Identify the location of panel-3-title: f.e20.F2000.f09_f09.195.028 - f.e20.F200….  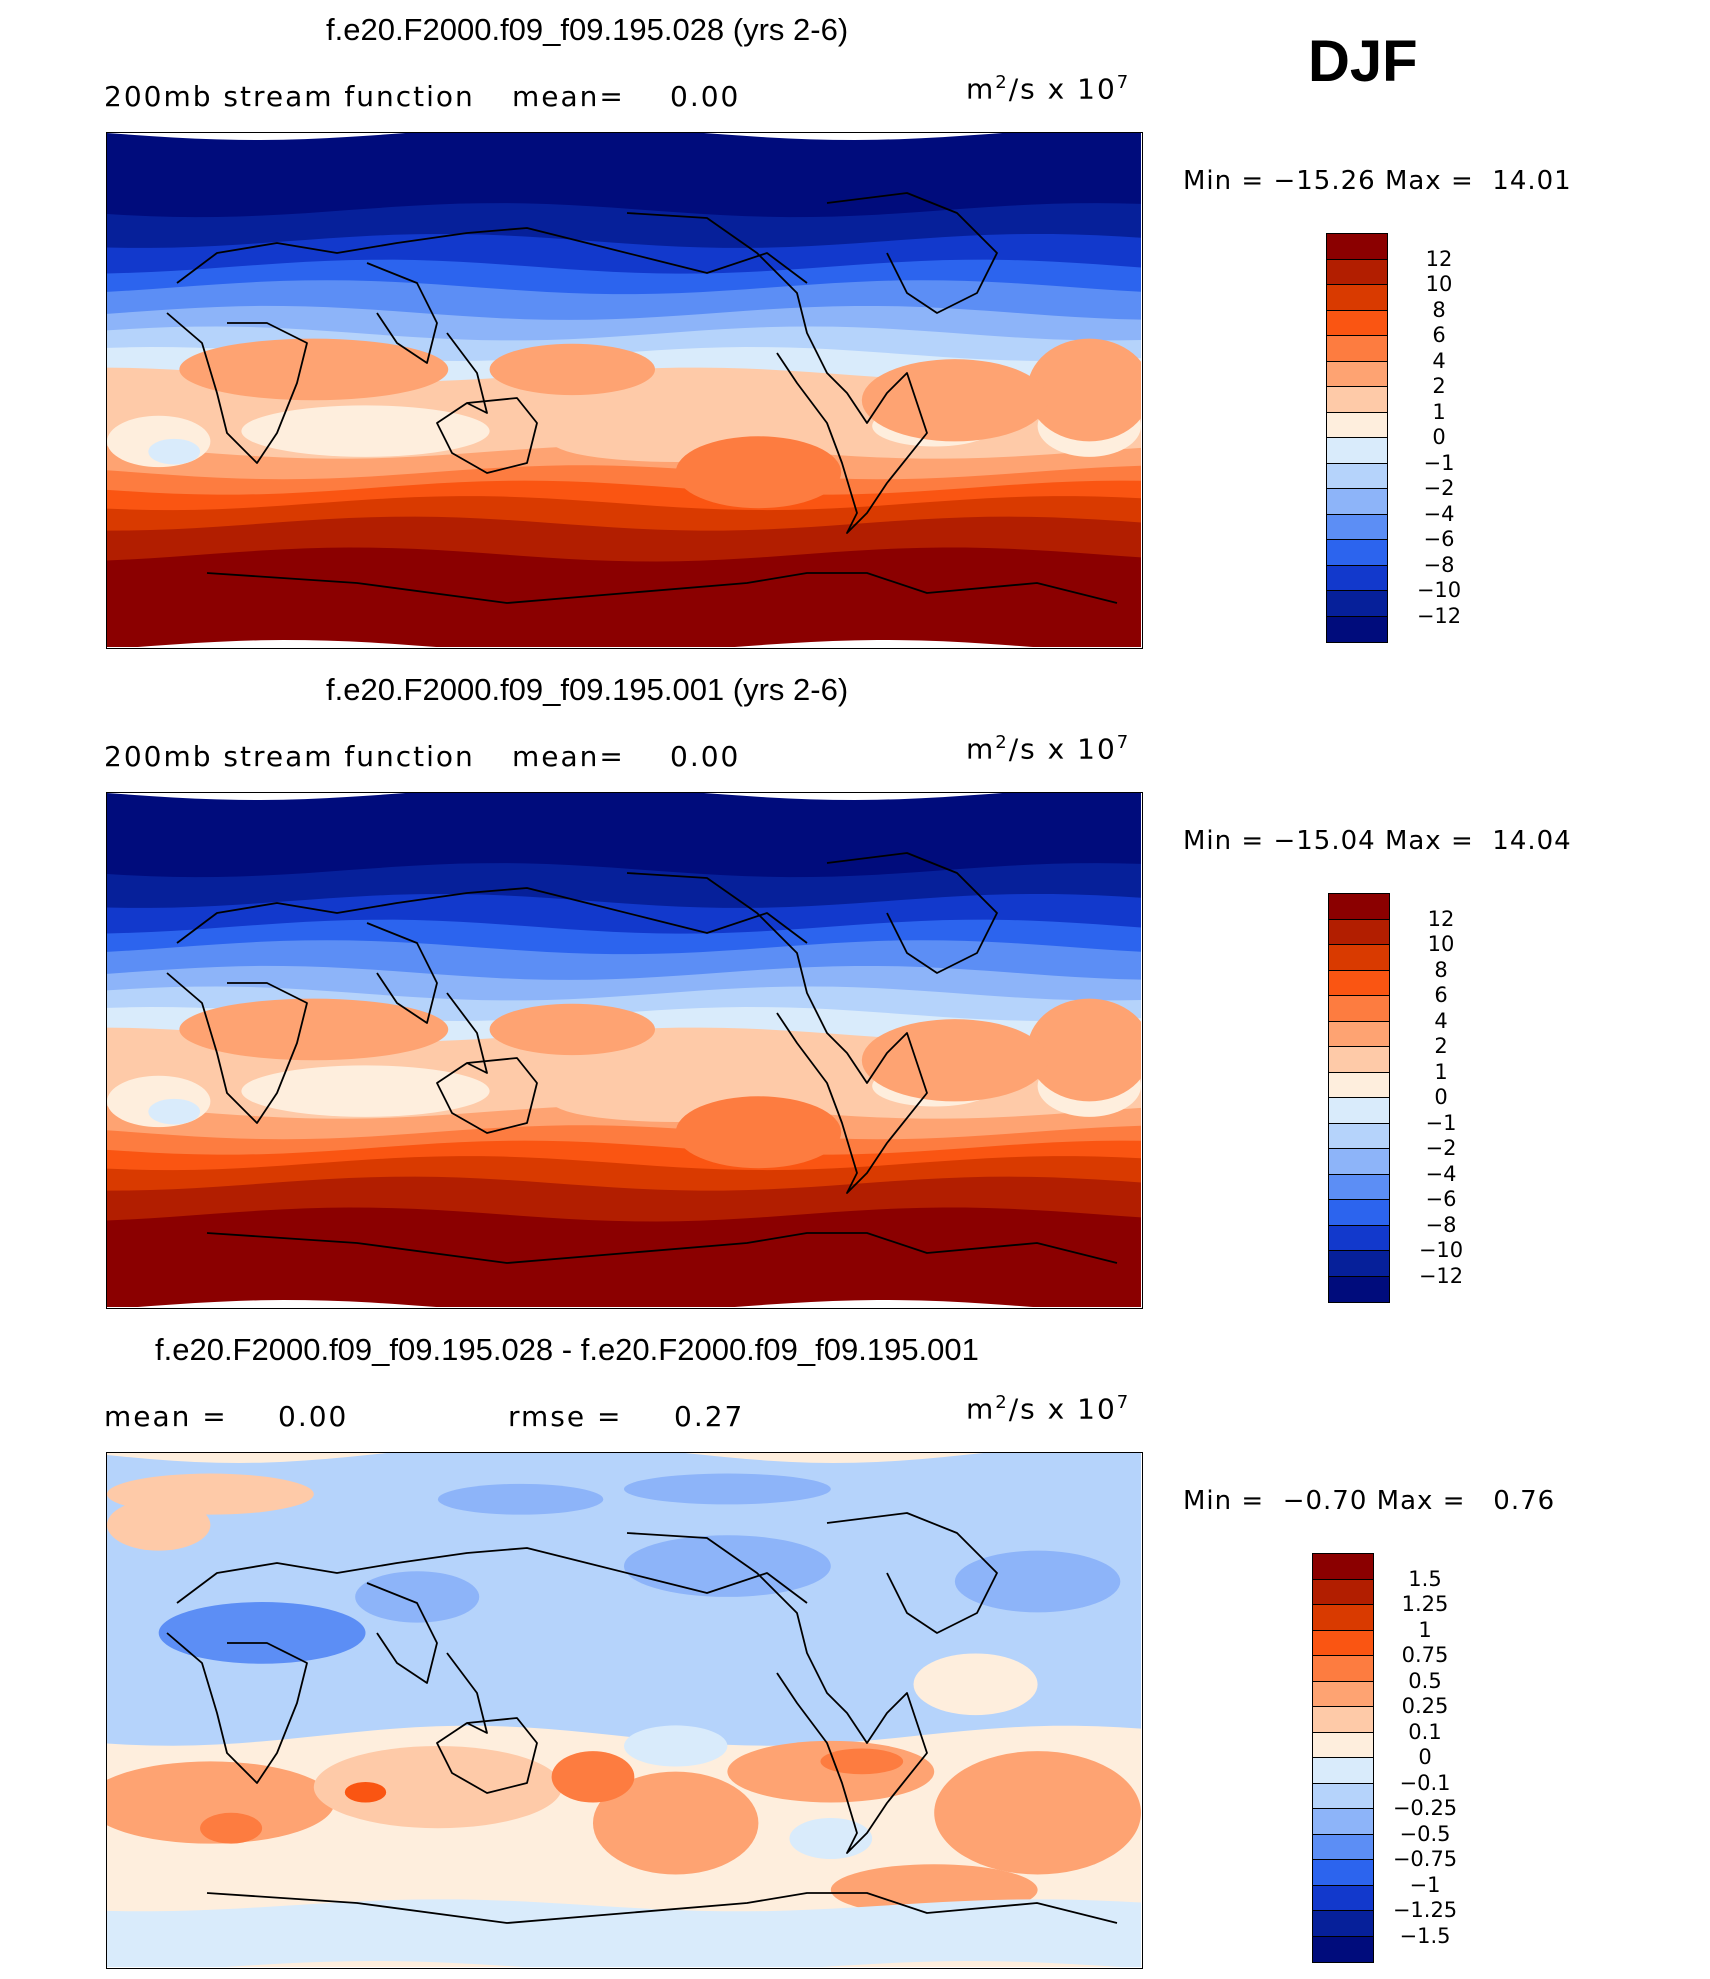
(567, 1349).